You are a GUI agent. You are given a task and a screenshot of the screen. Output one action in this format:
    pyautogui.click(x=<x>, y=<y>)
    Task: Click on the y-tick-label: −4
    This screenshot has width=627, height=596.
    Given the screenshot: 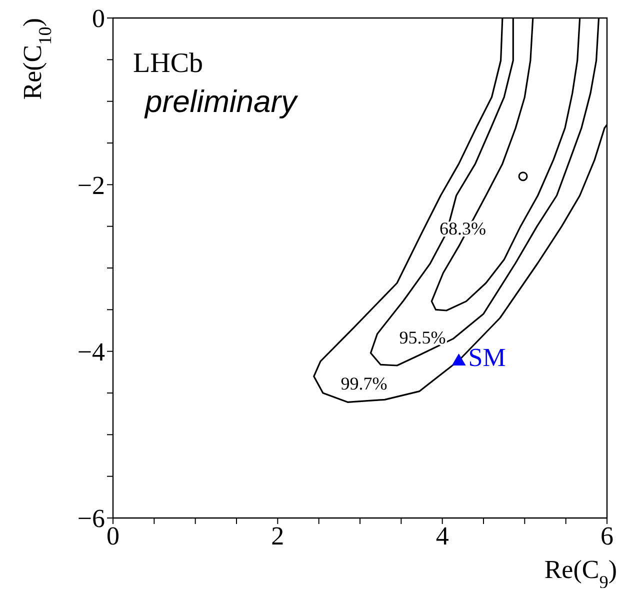 What is the action you would take?
    pyautogui.click(x=91, y=352)
    